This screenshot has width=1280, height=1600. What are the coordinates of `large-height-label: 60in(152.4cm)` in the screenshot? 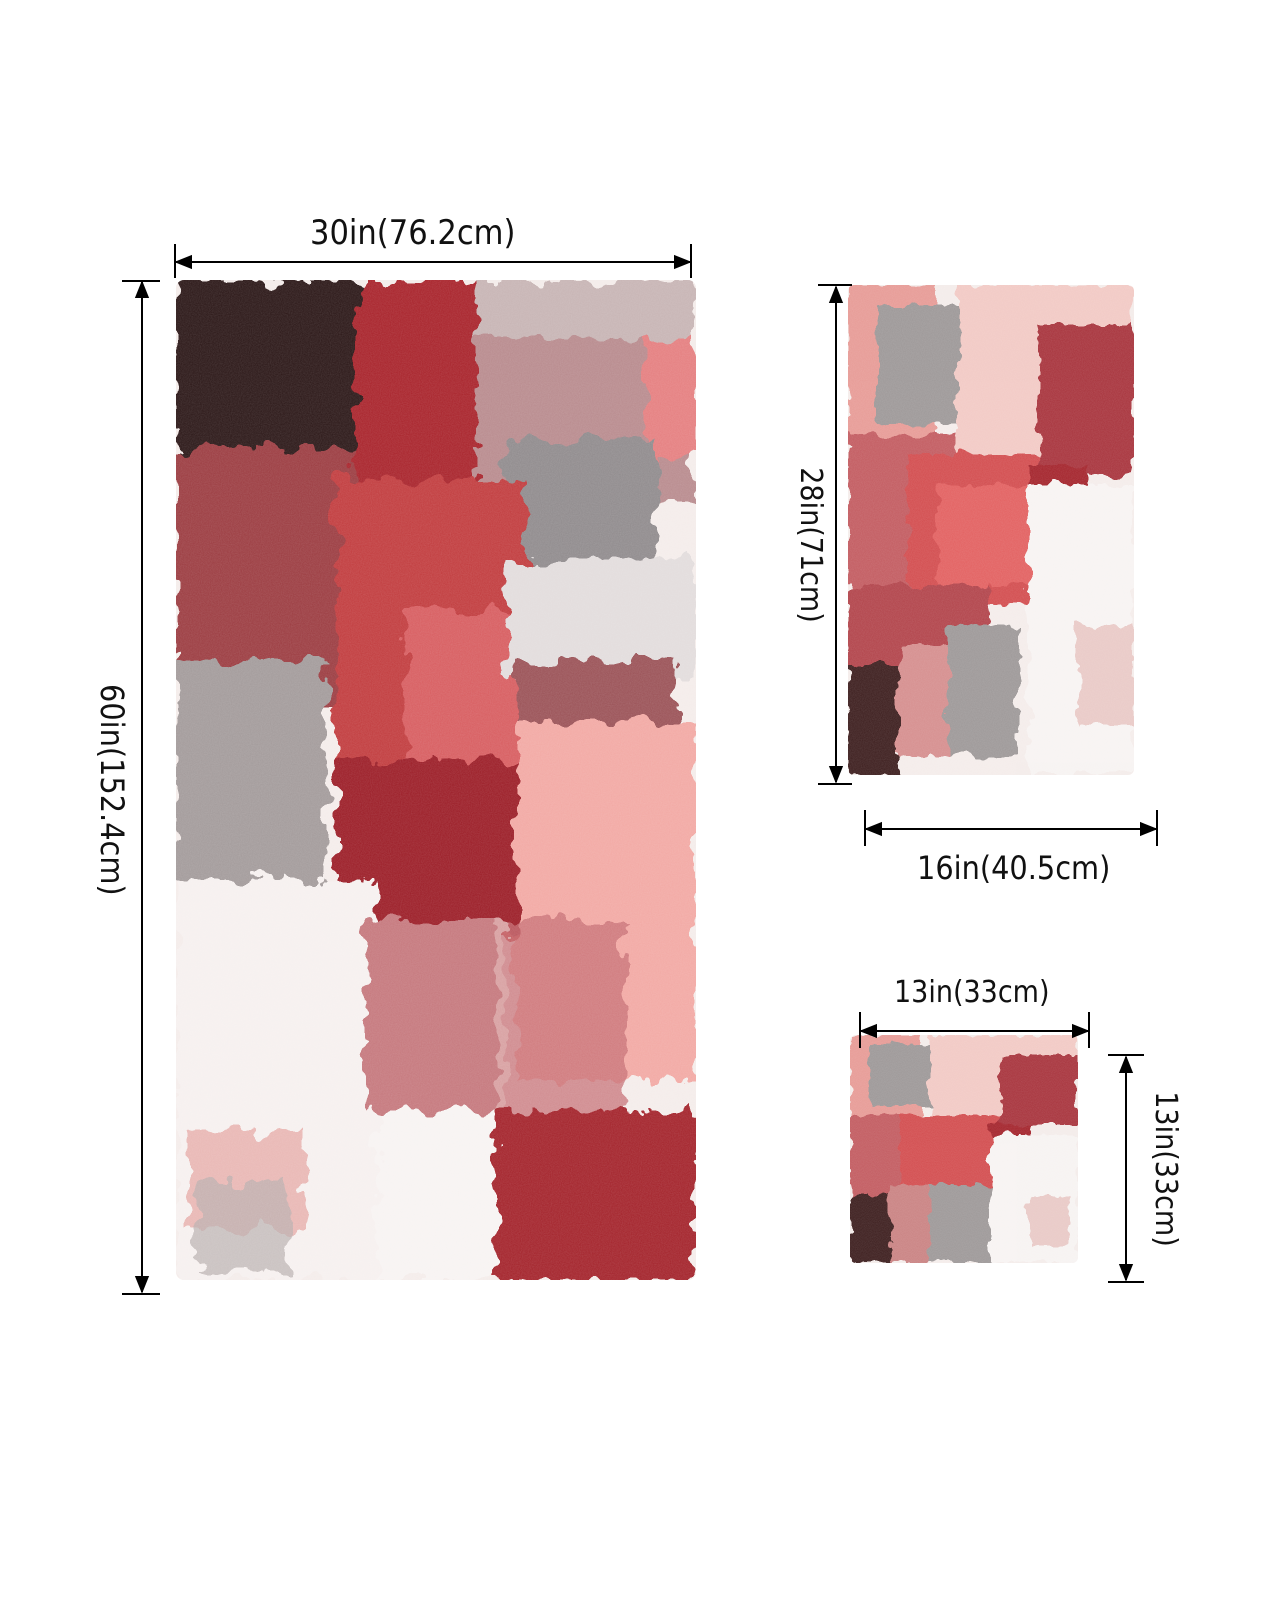 It's located at (112, 790).